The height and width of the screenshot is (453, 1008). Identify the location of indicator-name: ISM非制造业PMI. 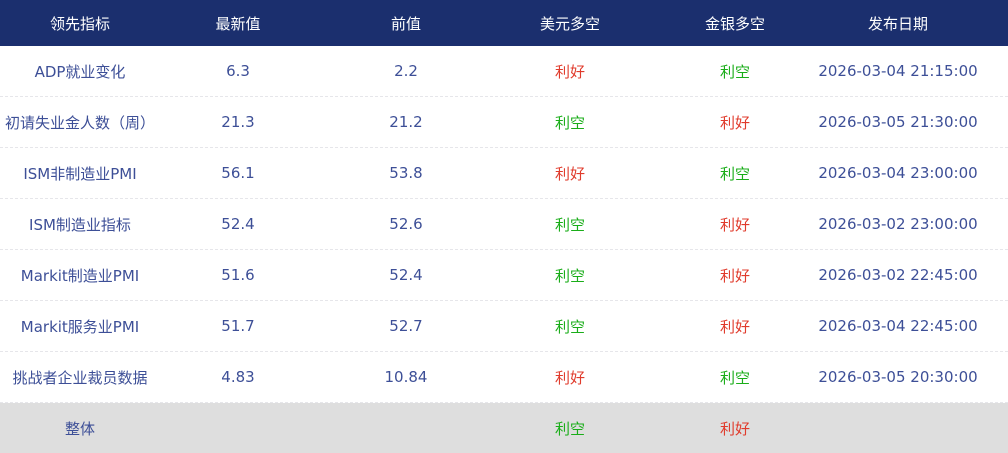
(80, 173).